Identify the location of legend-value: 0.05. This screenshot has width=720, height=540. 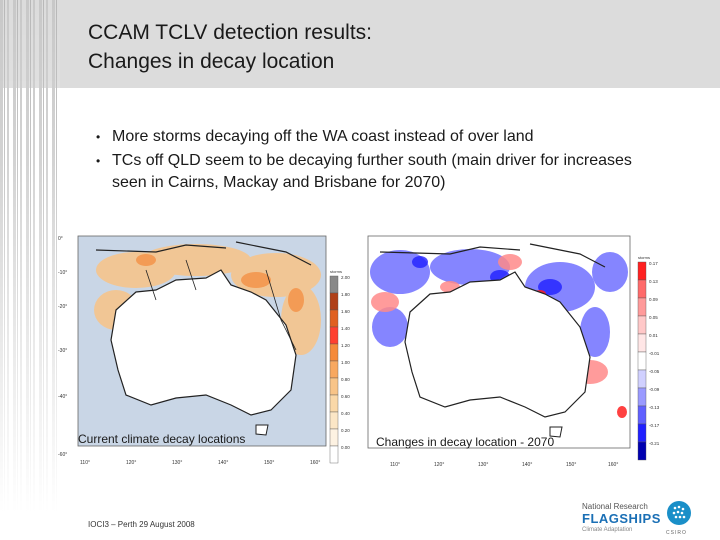
(653, 317).